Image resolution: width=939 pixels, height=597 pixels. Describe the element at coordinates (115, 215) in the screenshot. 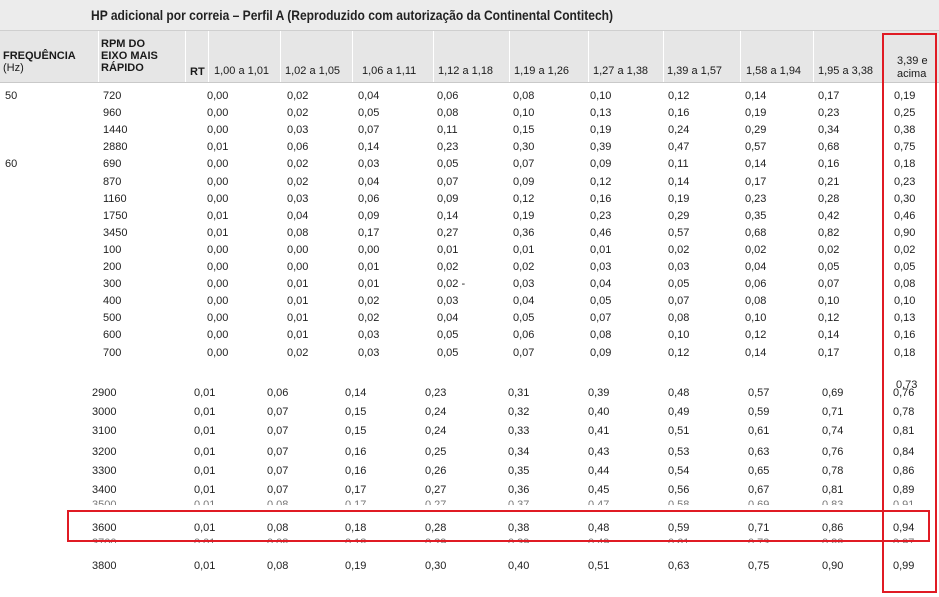

I see `rpm-cell: 1750` at that location.